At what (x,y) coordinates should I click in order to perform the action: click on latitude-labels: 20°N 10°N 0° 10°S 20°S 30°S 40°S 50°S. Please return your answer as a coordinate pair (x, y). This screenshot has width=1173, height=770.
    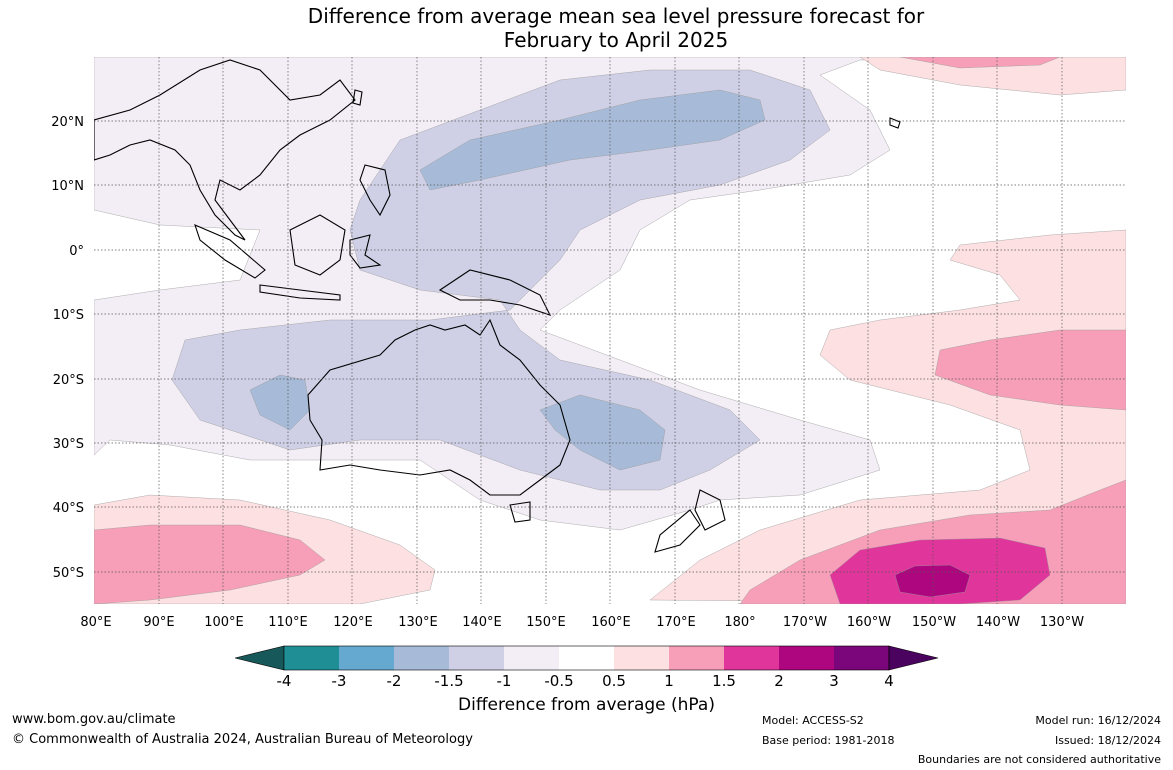
    Looking at the image, I should click on (67, 348).